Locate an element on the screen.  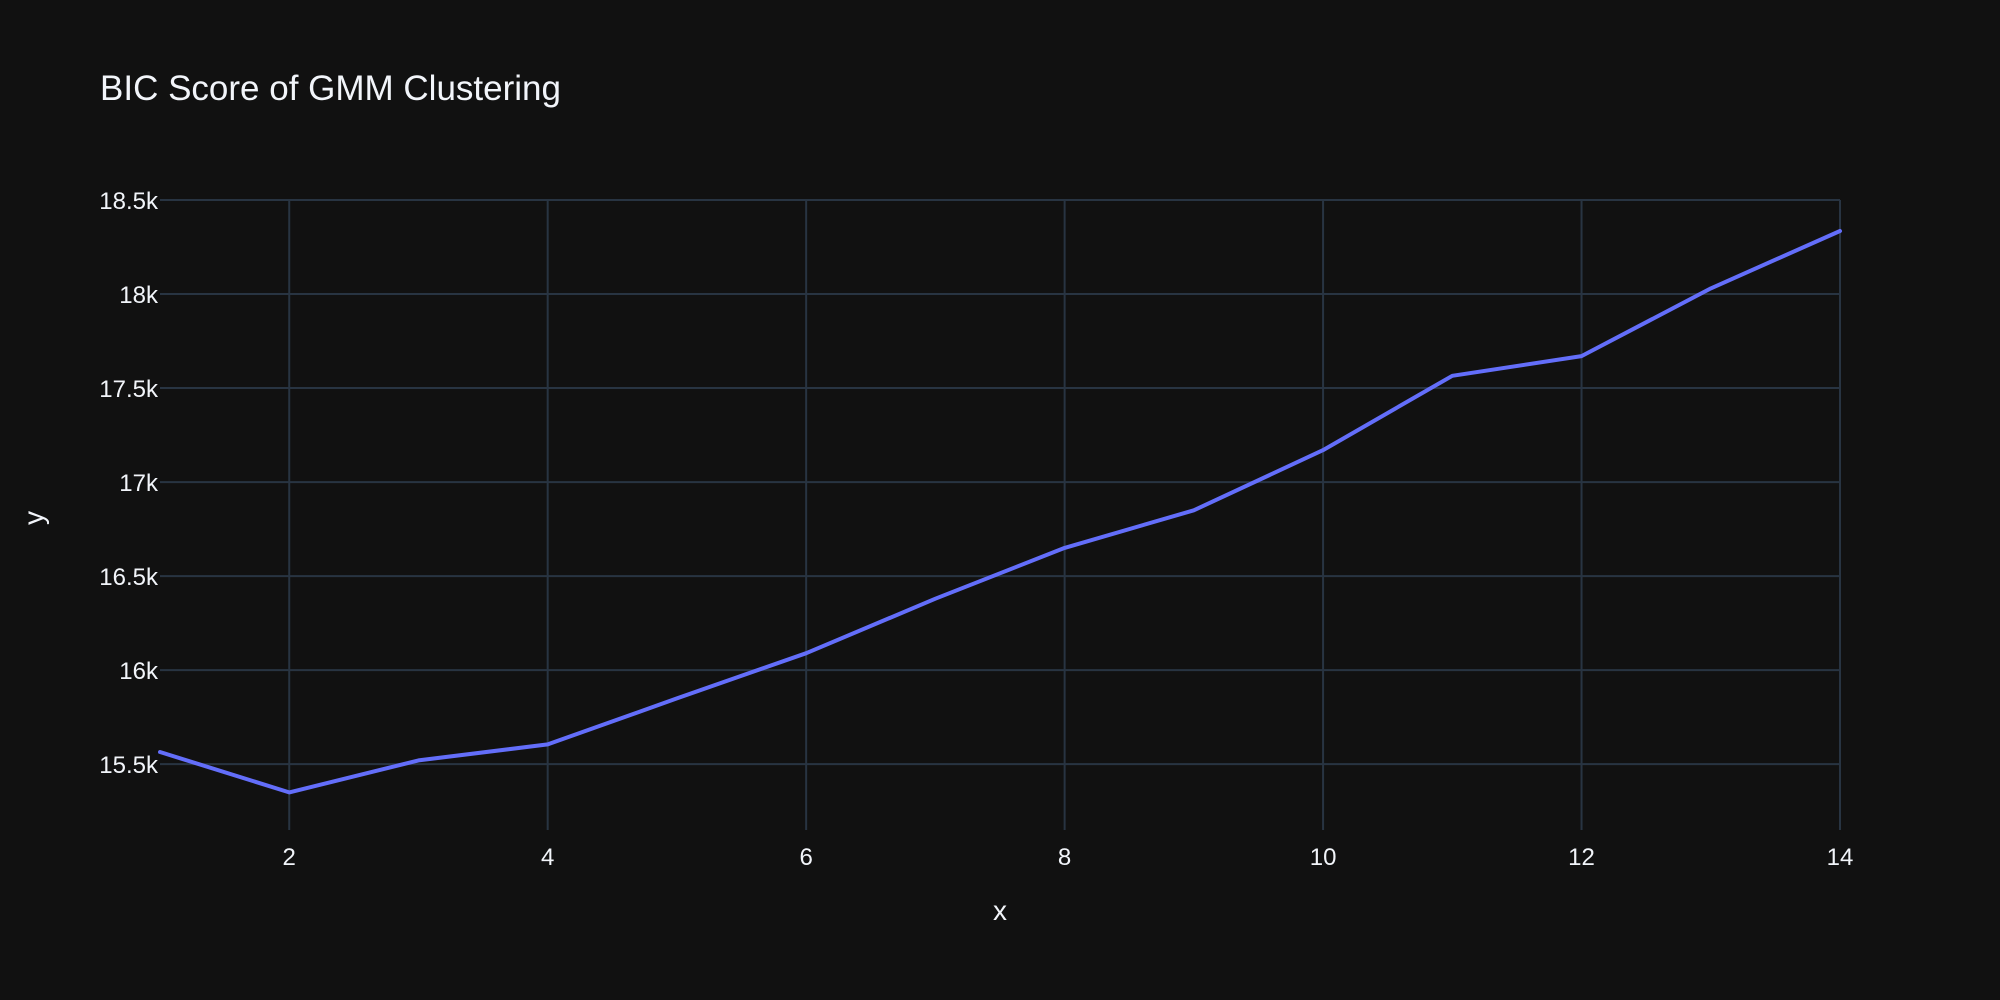
y-tick-label: 18k is located at coordinates (139, 295).